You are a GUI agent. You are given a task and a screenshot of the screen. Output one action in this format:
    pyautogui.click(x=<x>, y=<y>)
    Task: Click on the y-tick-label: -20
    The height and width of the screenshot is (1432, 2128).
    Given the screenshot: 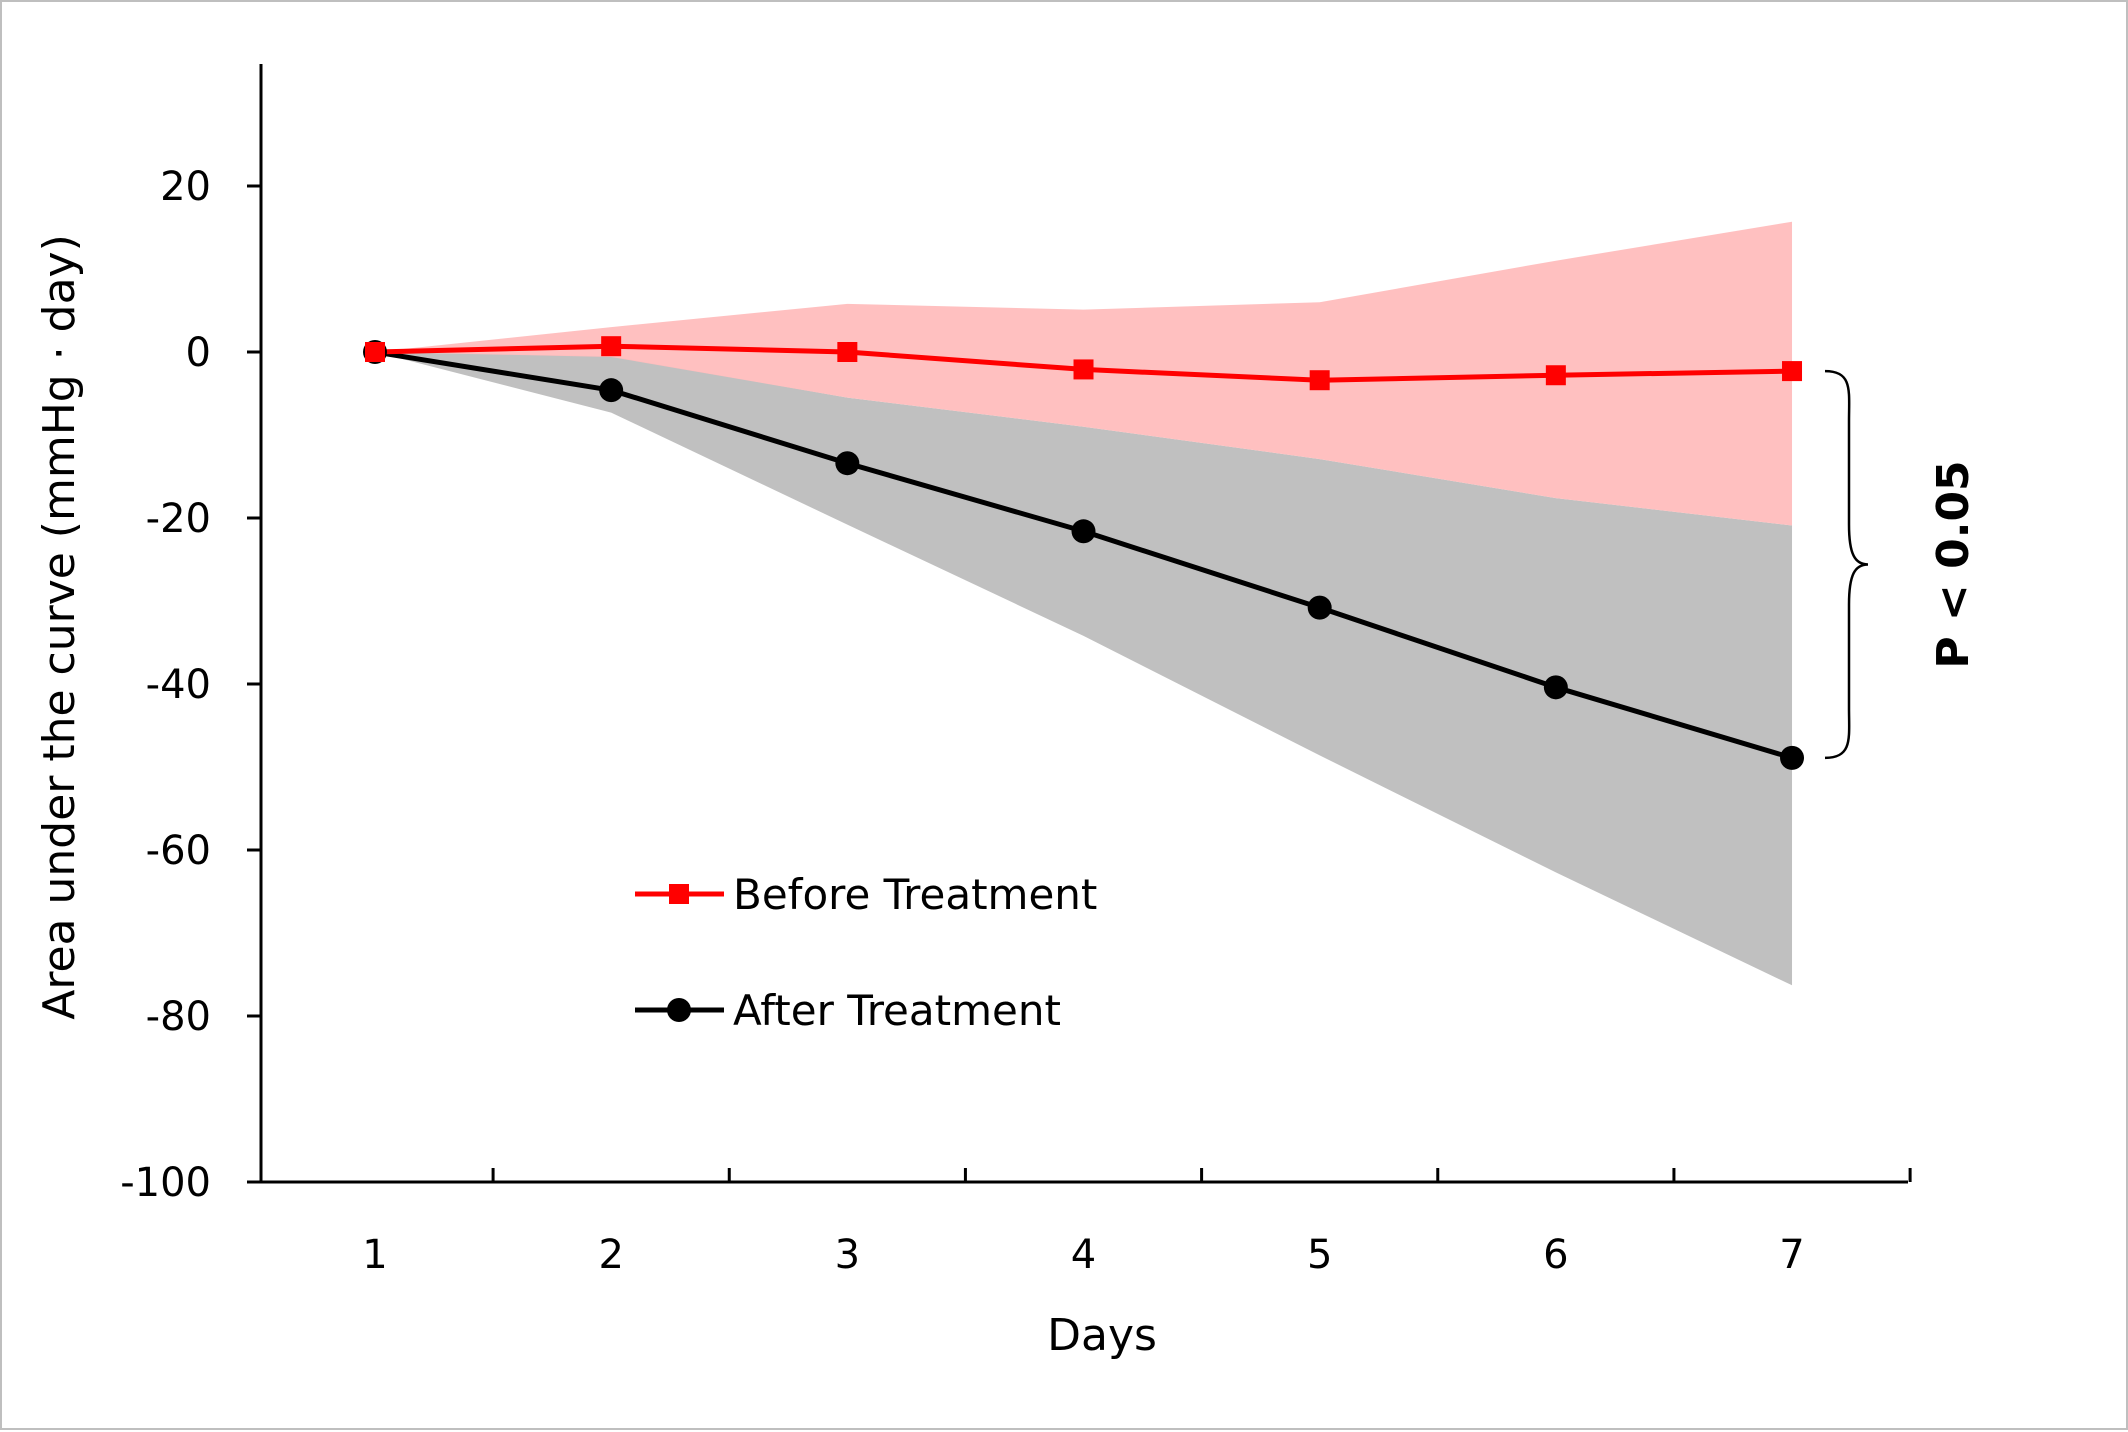 What is the action you would take?
    pyautogui.click(x=178, y=519)
    